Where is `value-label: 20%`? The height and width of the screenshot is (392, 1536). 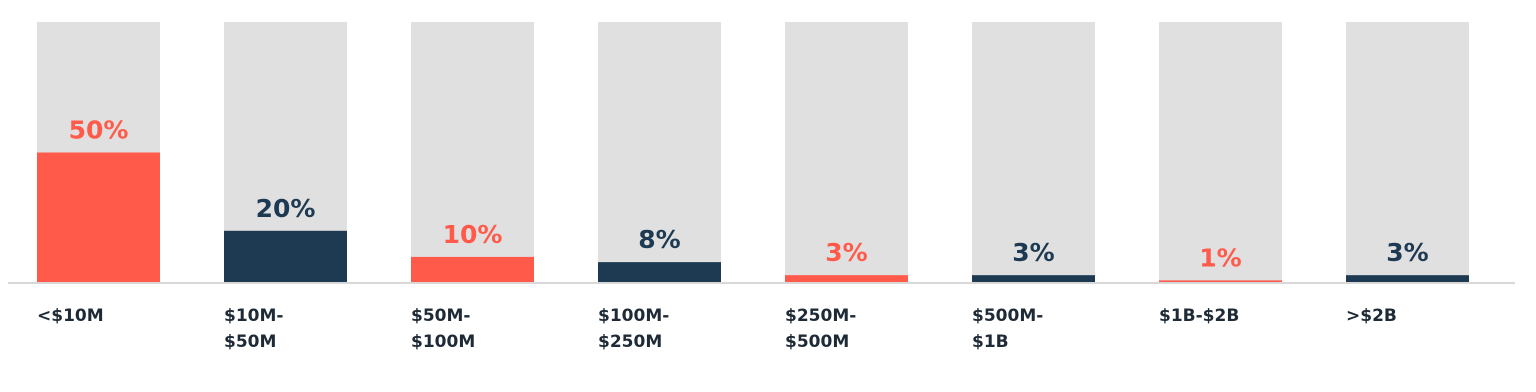 value-label: 20% is located at coordinates (286, 208).